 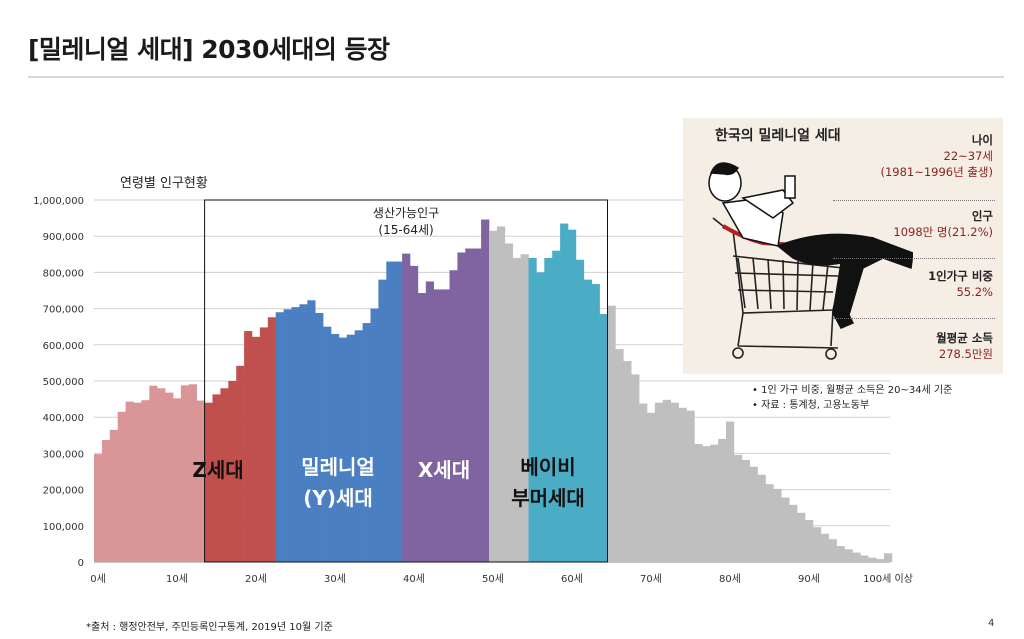 What do you see at coordinates (338, 467) in the screenshot?
I see `gen-label-millennial: 밀레니얼` at bounding box center [338, 467].